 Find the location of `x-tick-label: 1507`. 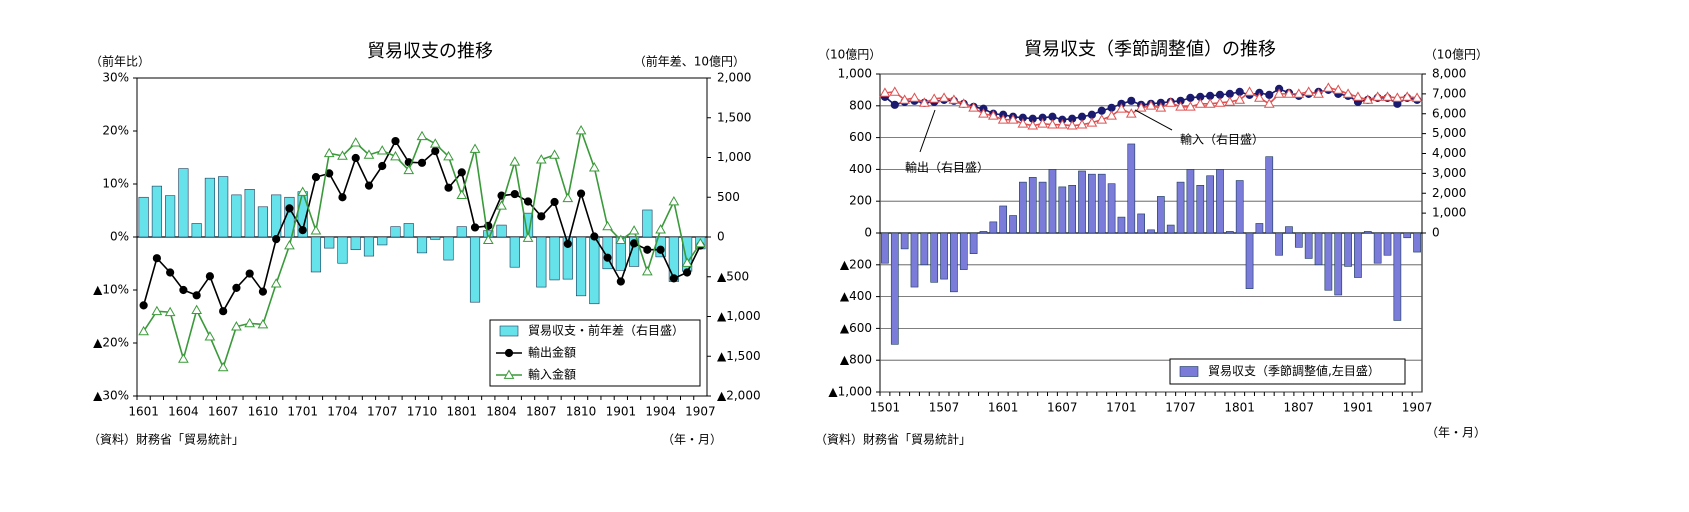

x-tick-label: 1507 is located at coordinates (944, 408).